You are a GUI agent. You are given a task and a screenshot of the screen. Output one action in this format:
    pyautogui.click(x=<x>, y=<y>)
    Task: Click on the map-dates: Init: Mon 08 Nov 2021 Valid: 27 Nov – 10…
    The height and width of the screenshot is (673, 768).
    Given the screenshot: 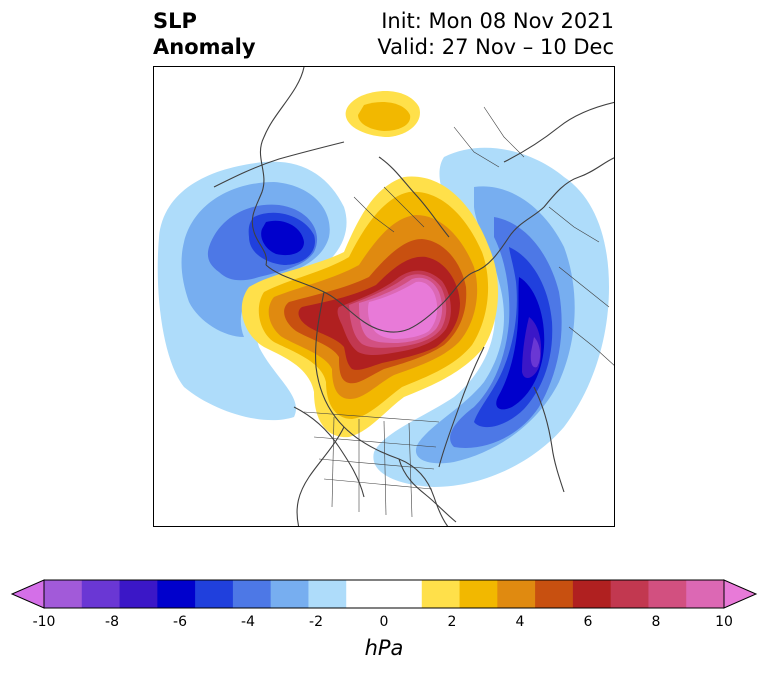 What is the action you would take?
    pyautogui.click(x=495, y=34)
    